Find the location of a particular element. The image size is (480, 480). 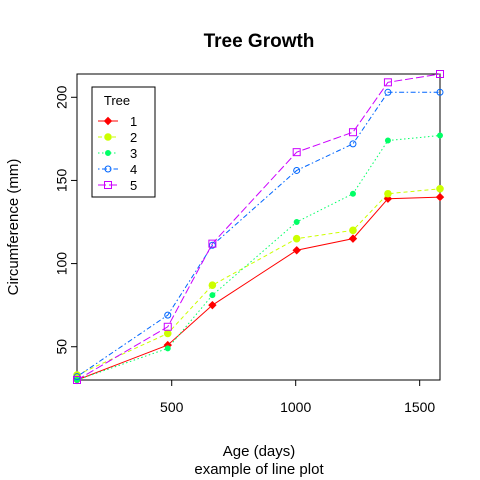

x-axis: 500 1000 1500 is located at coordinates (297, 397).